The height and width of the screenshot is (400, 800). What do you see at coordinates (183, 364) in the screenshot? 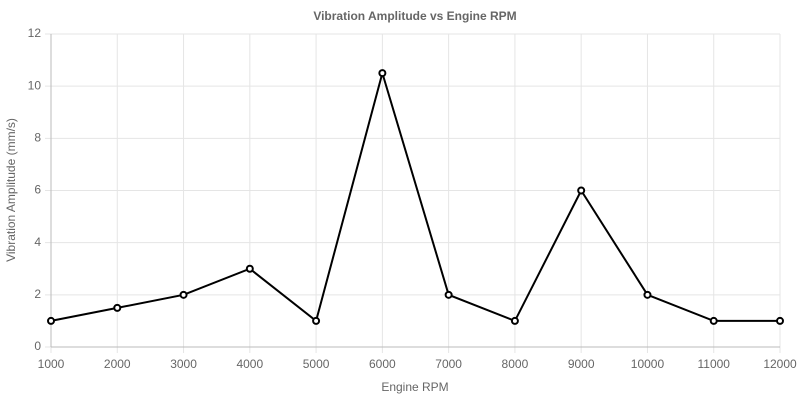
I see `x-tick-label: 3000` at bounding box center [183, 364].